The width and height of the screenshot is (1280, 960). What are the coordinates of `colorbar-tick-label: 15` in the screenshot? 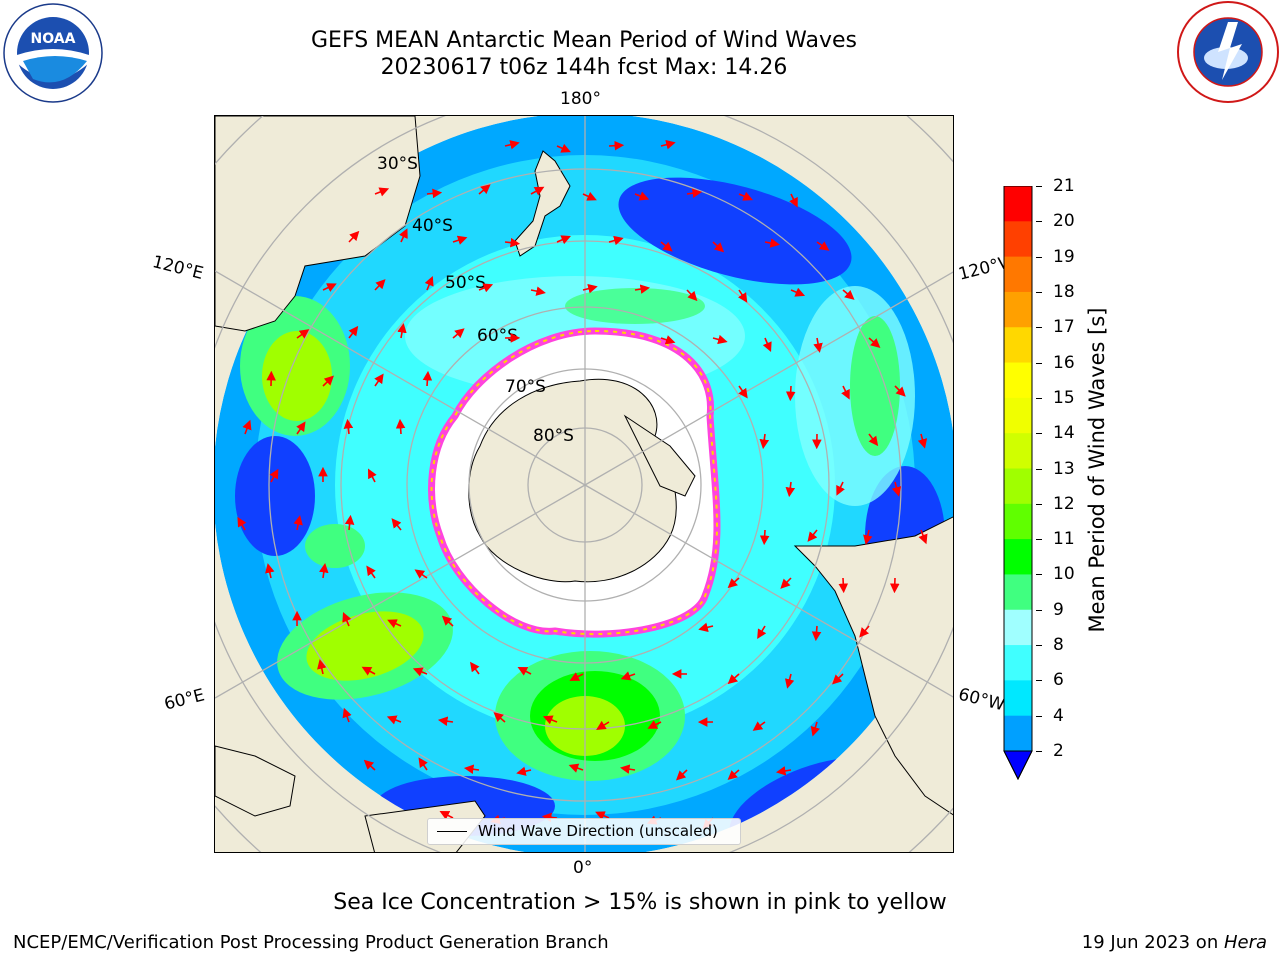 It's located at (1064, 397).